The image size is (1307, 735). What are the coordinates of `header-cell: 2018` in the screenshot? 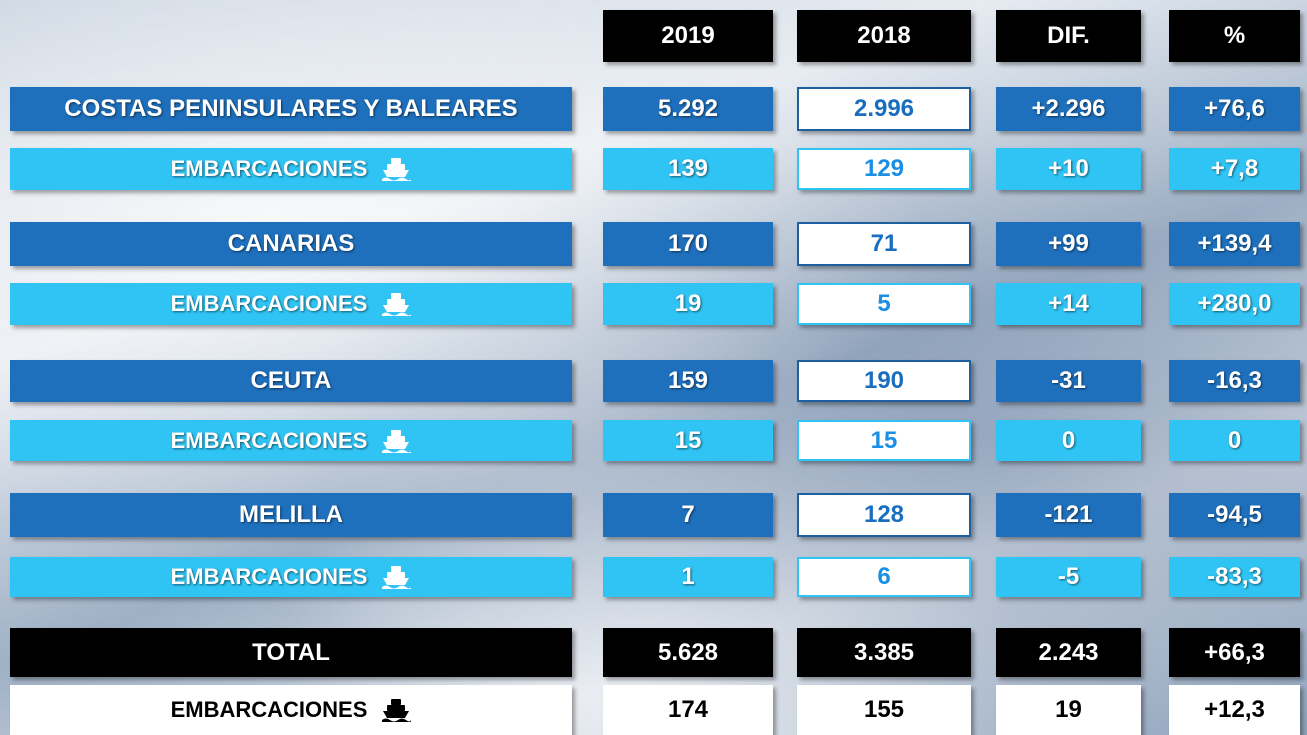 It's located at (884, 36).